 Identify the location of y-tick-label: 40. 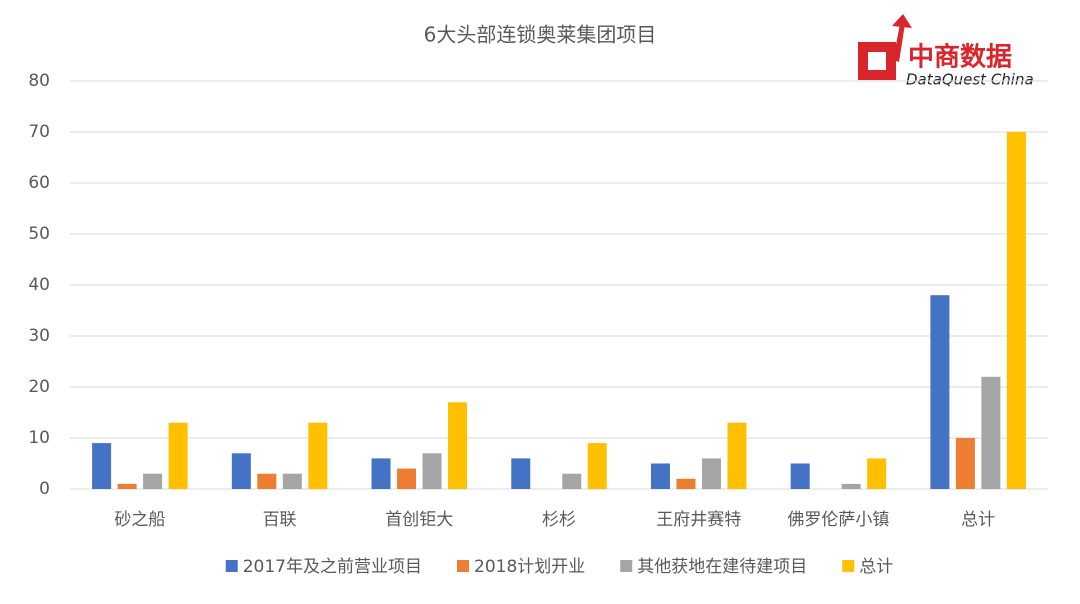
(39, 285).